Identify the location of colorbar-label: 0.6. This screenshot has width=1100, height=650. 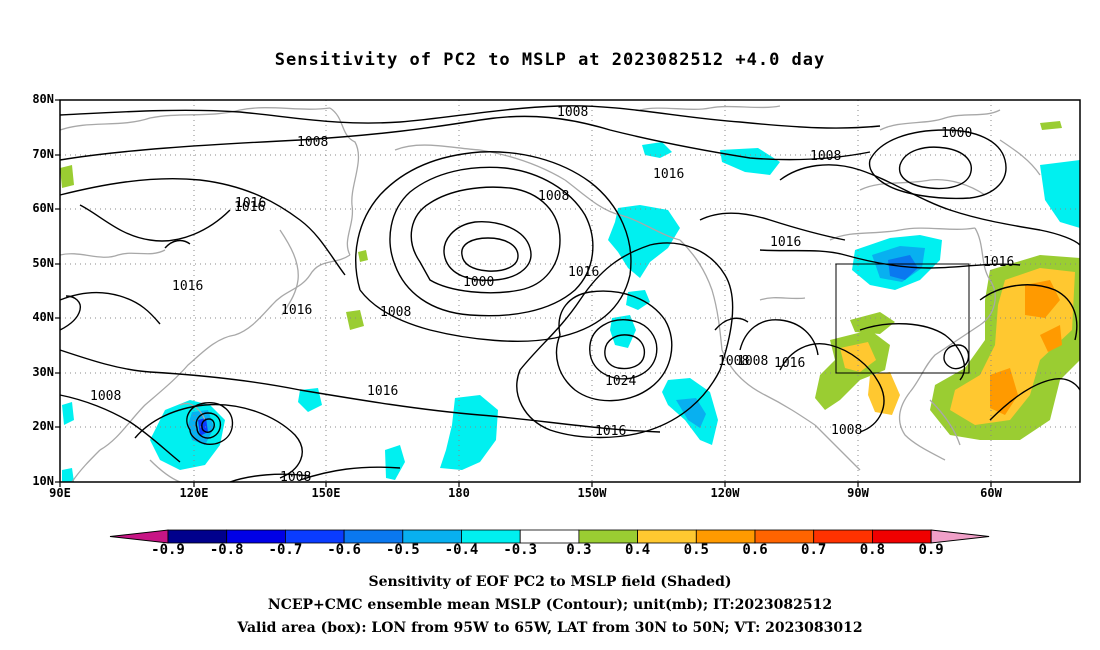
(755, 550).